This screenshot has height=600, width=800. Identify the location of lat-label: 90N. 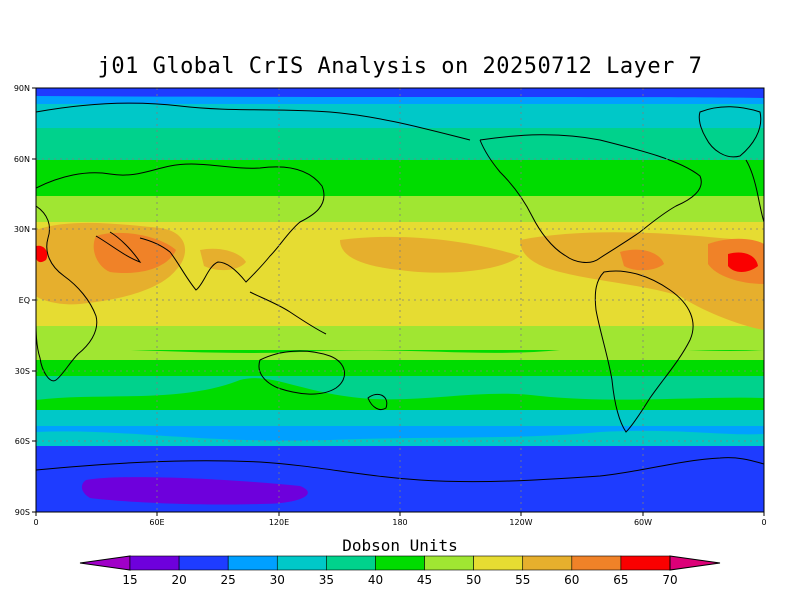
(22, 88).